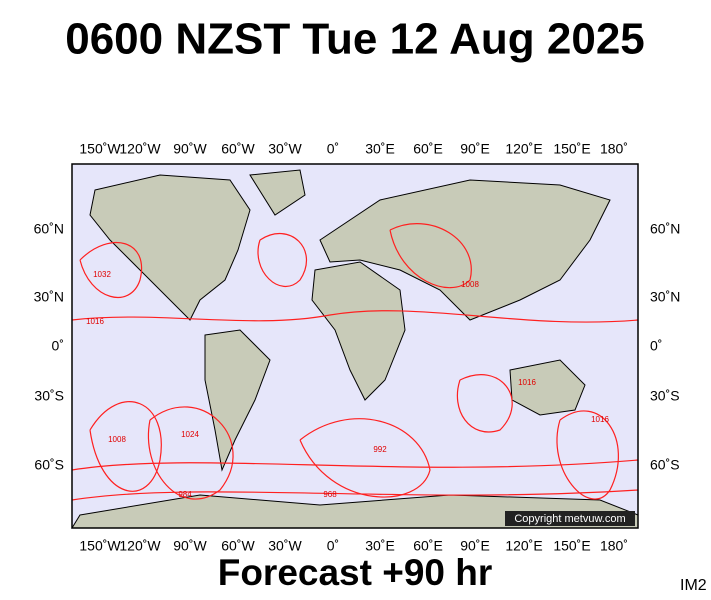 The width and height of the screenshot is (711, 600). What do you see at coordinates (185, 494) in the screenshot?
I see `isobar-label: 984` at bounding box center [185, 494].